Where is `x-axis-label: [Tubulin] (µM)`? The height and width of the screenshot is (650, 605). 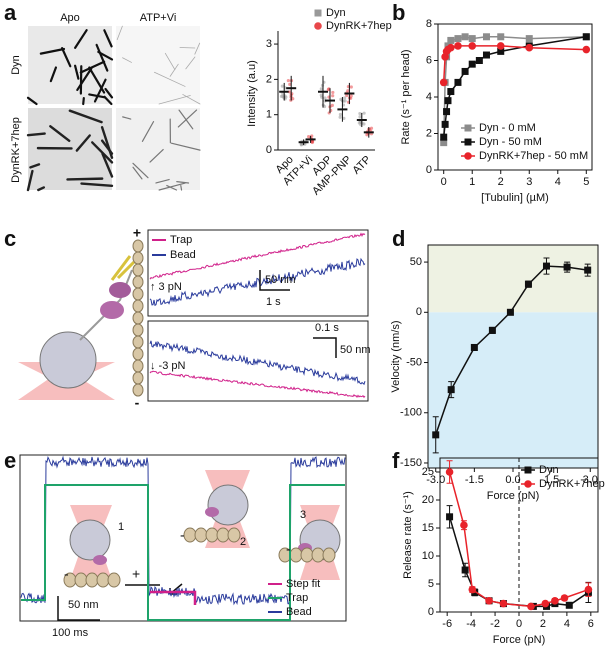 x-axis-label: [Tubulin] (µM) is located at coordinates (515, 198).